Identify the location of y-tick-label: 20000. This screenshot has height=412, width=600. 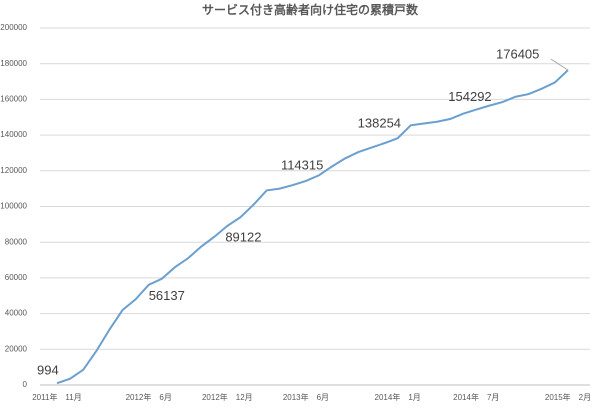
(16, 348).